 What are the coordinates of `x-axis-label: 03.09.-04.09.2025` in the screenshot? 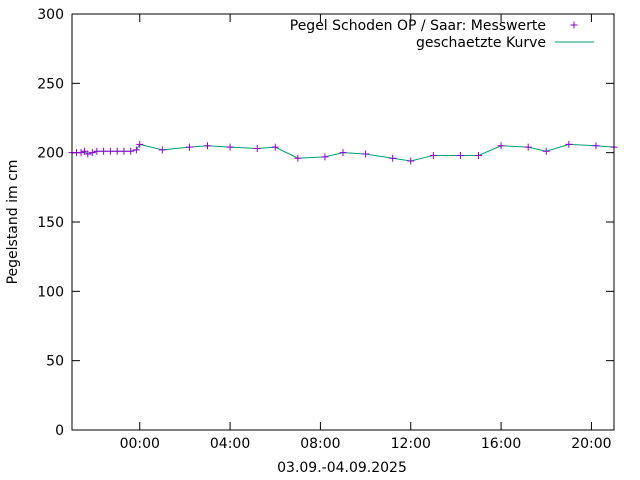 It's located at (342, 468).